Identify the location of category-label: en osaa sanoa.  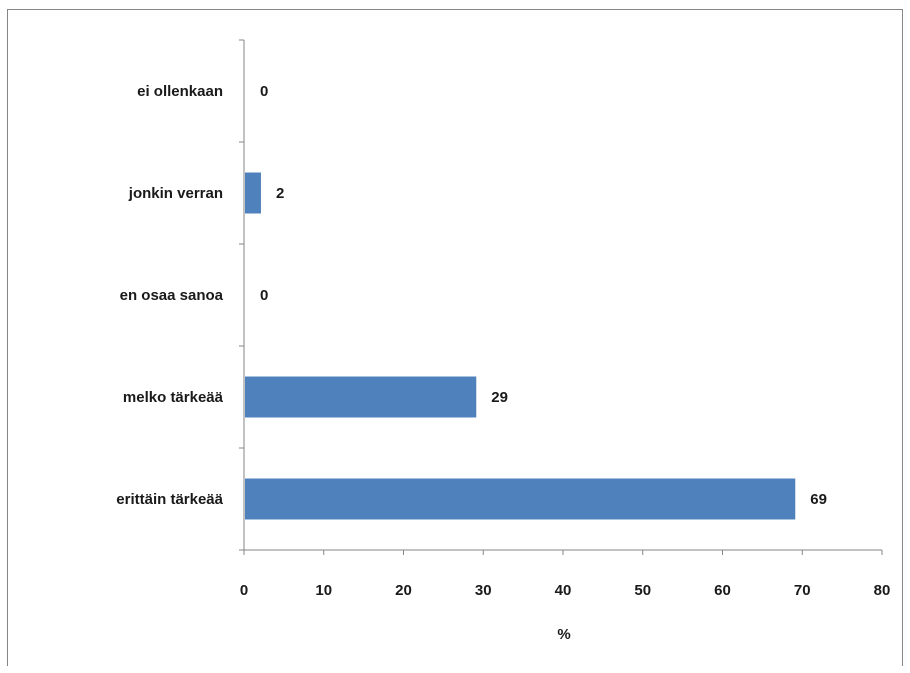
(172, 295).